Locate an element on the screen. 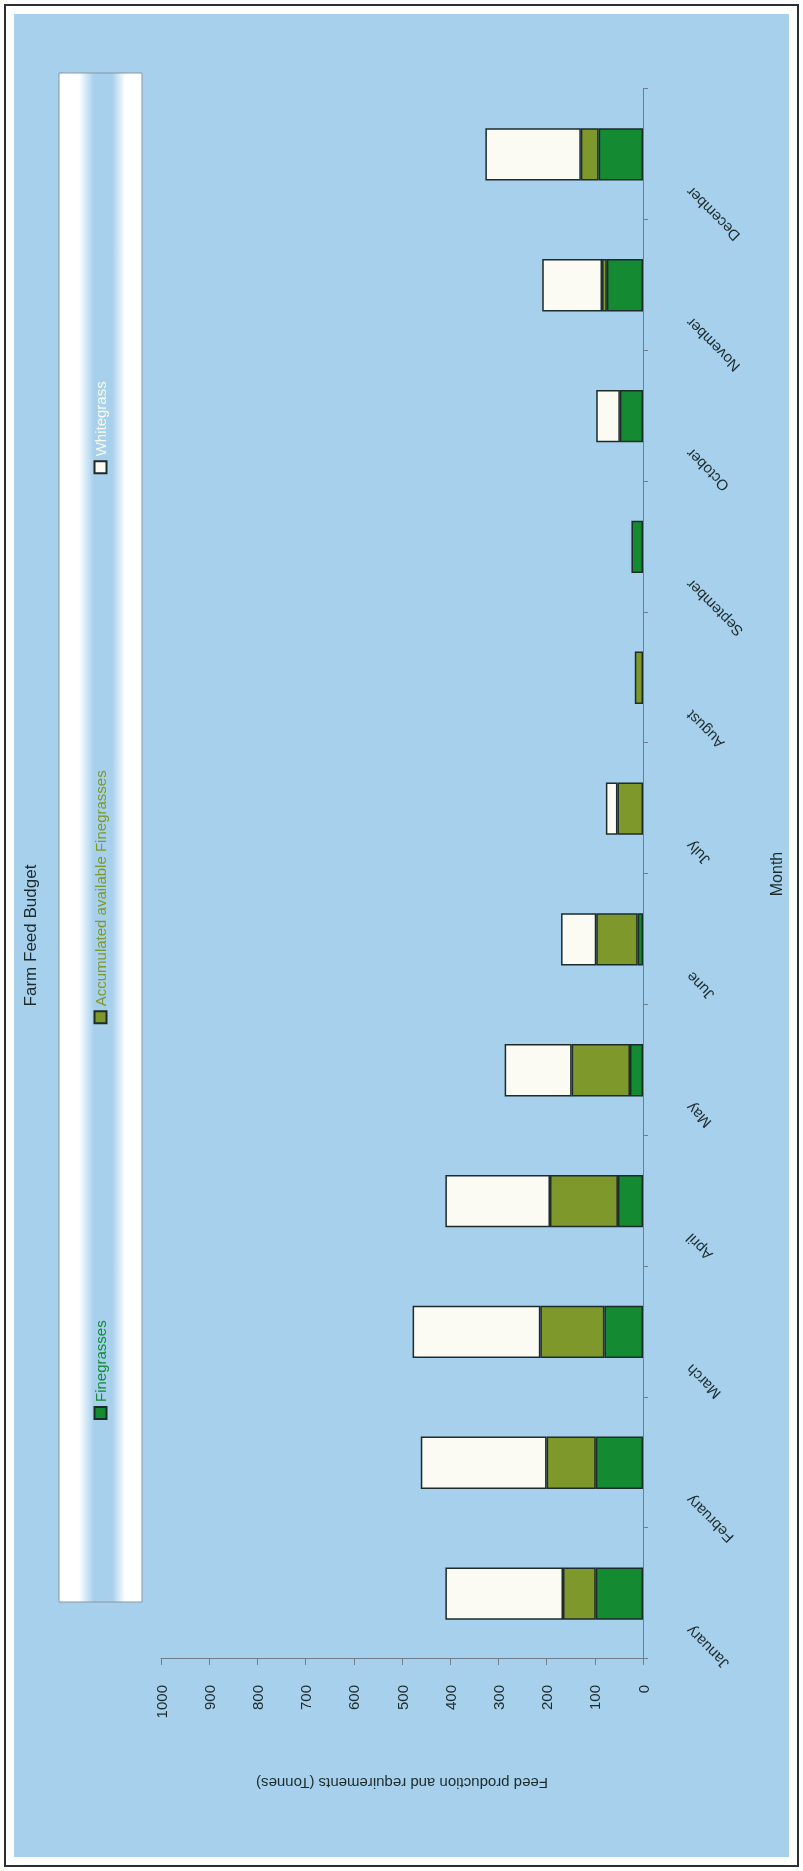 The width and height of the screenshot is (803, 1871). x-tick-label: 700 is located at coordinates (306, 1698).